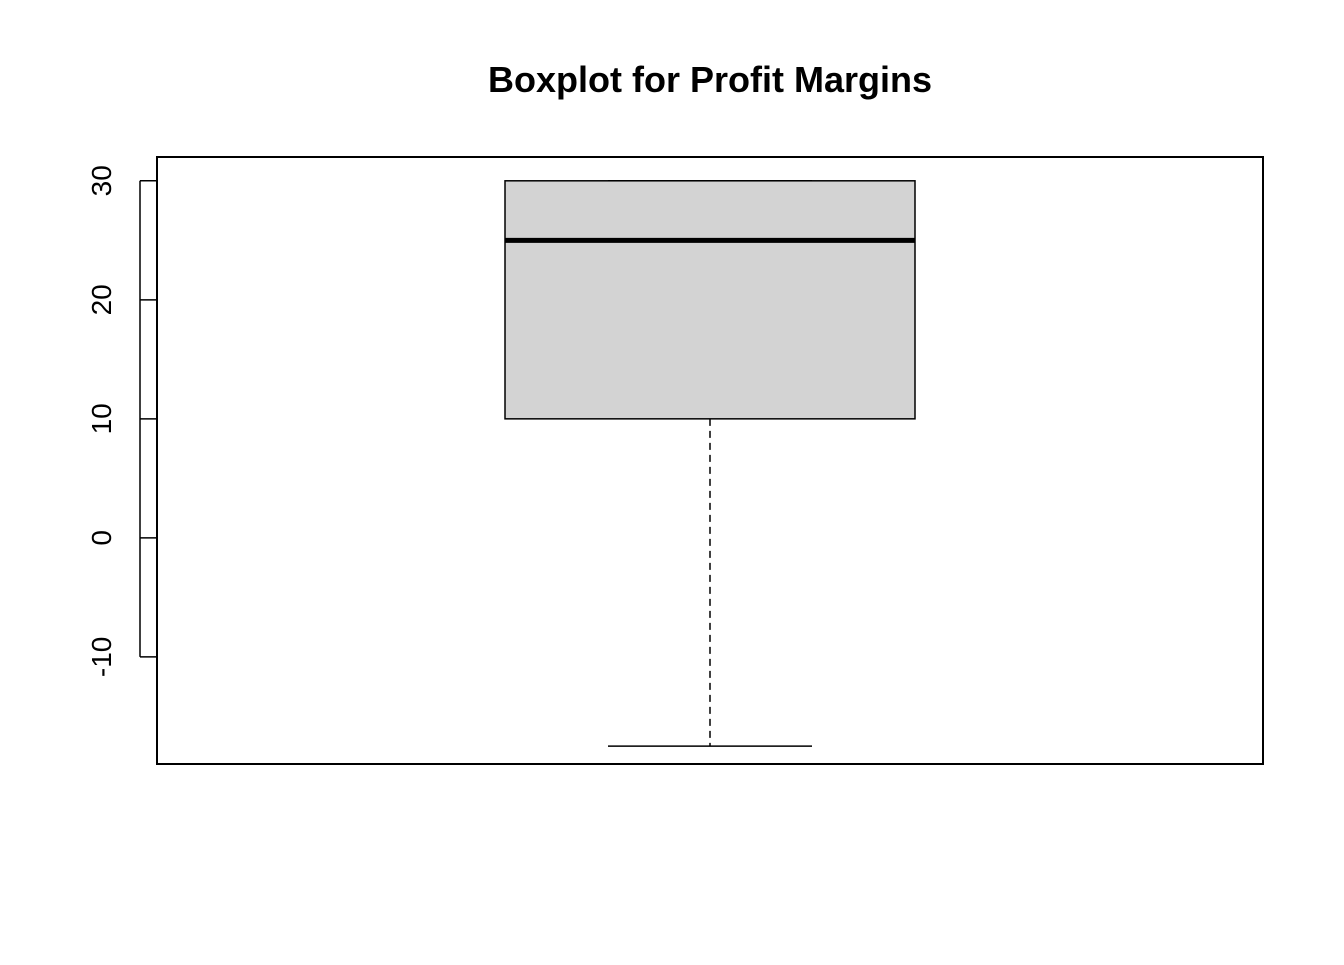 The height and width of the screenshot is (965, 1344). I want to click on y-tick-label: 0, so click(101, 538).